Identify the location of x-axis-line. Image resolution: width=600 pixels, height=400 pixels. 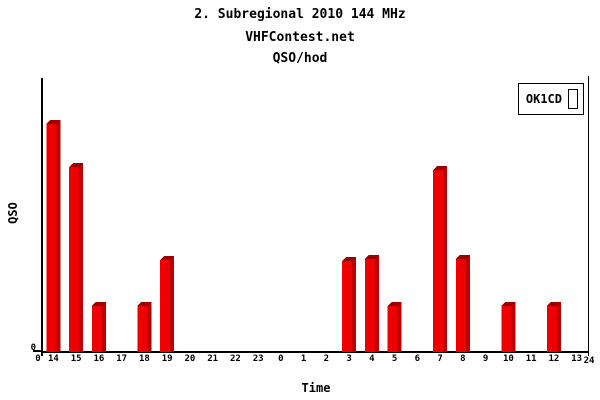
(314, 352).